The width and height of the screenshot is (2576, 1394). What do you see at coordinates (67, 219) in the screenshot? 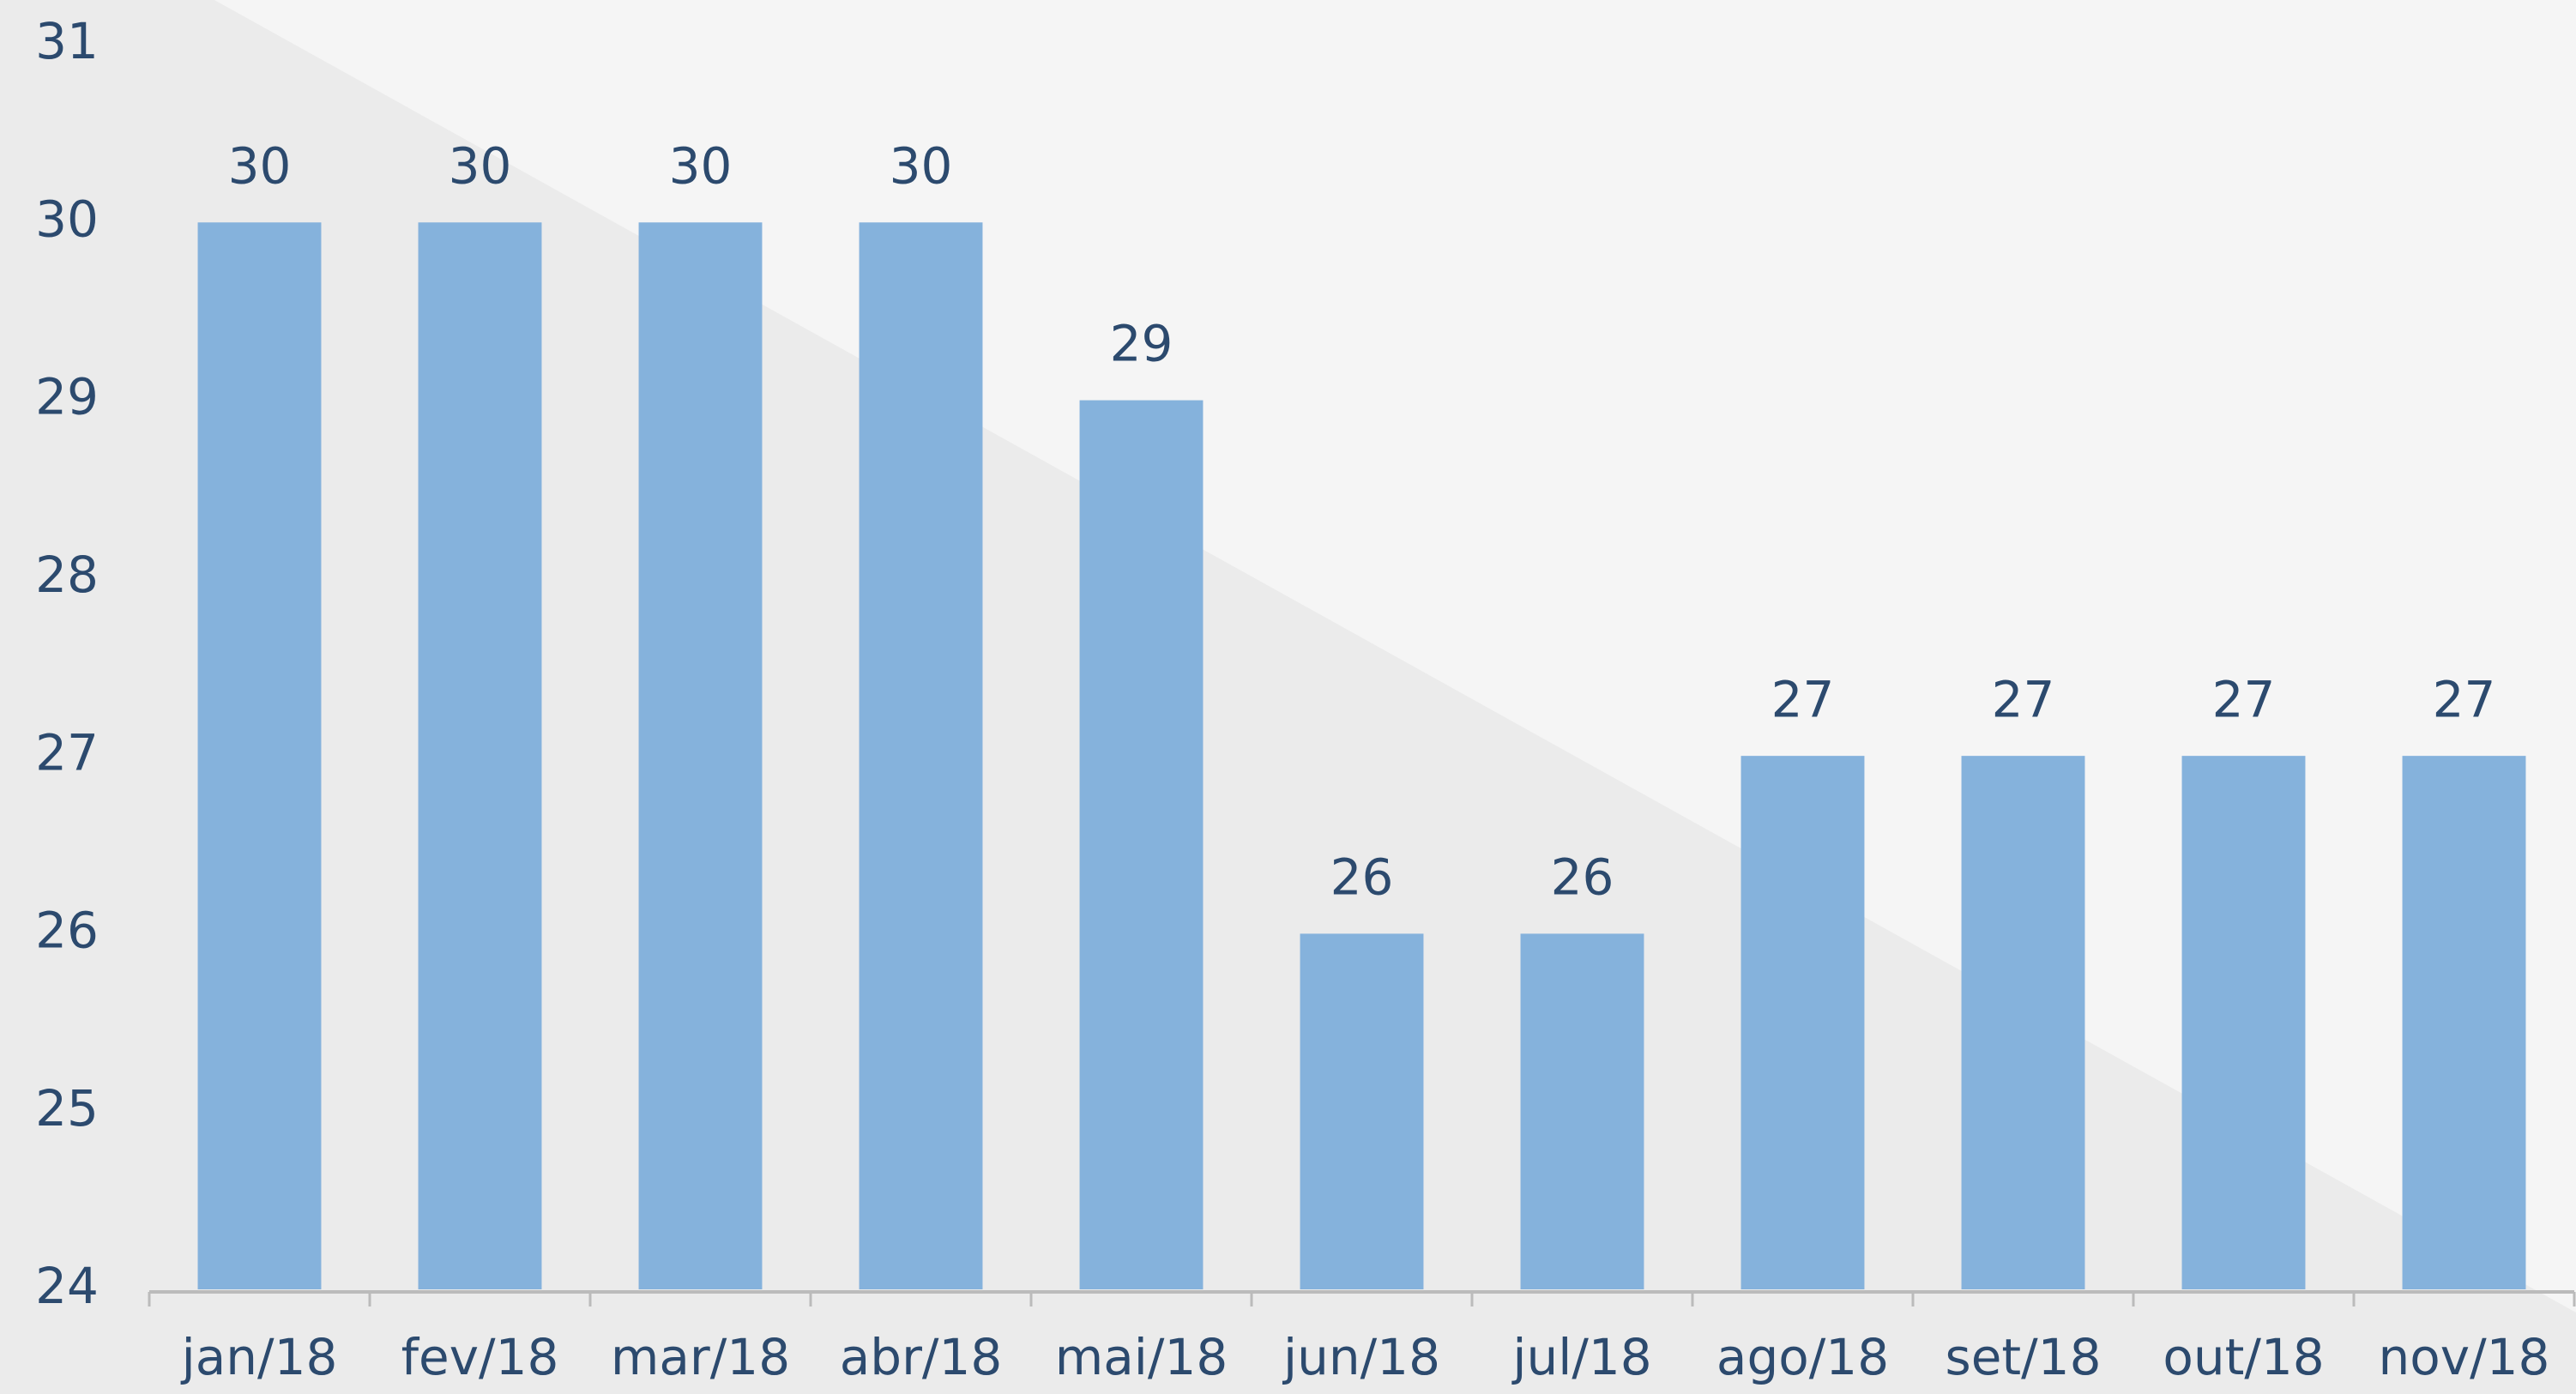
I see `y-tick-label: 30` at bounding box center [67, 219].